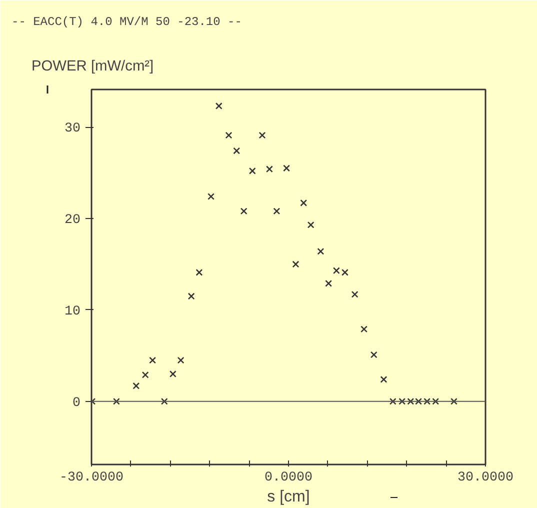  I want to click on y-tick-label: 0, so click(76, 403).